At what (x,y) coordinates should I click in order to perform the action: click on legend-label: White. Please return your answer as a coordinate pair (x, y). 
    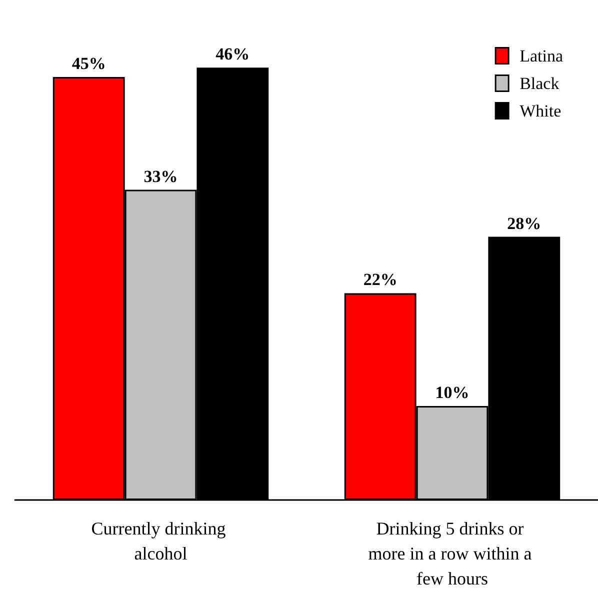
    Looking at the image, I should click on (541, 110).